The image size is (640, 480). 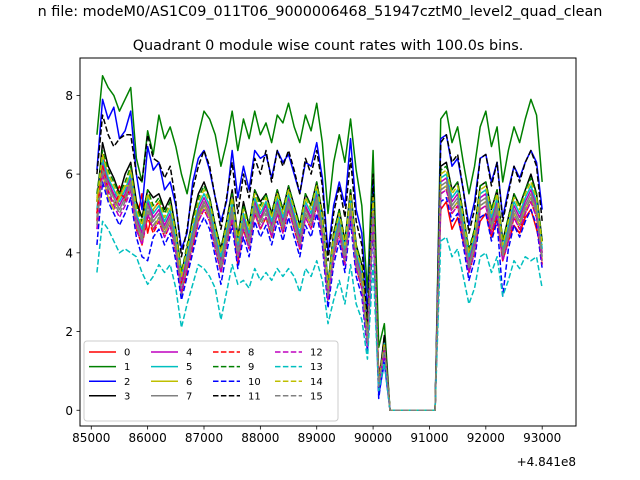 I want to click on legend-box, so click(x=211, y=381).